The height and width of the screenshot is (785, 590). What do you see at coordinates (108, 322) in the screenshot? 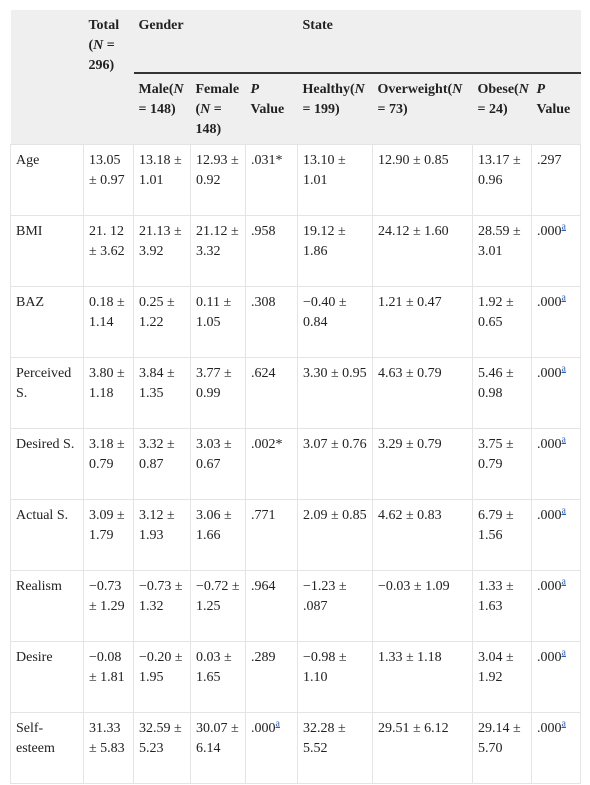
I see `cell: 0.18 ± 1.14` at bounding box center [108, 322].